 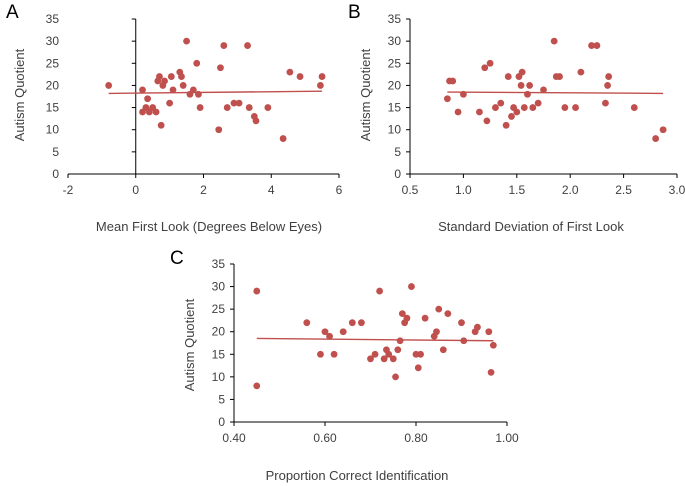 I want to click on x-tick-label: 0.60, so click(x=325, y=438).